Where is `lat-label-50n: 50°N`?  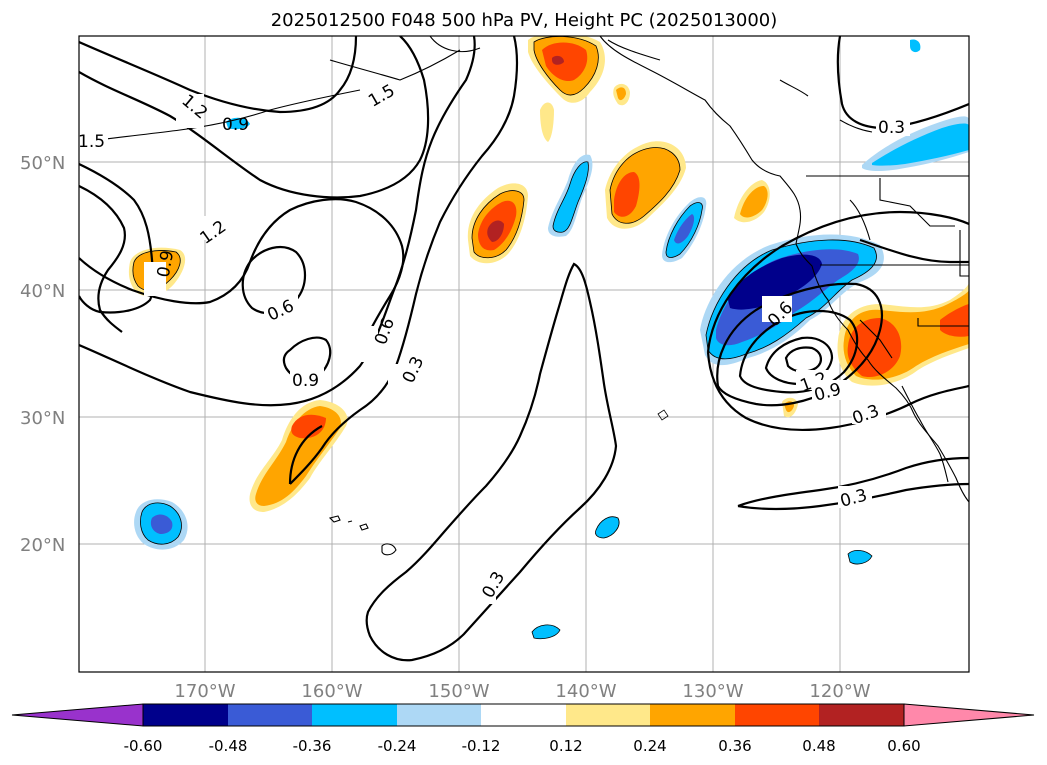 lat-label-50n: 50°N is located at coordinates (42, 163).